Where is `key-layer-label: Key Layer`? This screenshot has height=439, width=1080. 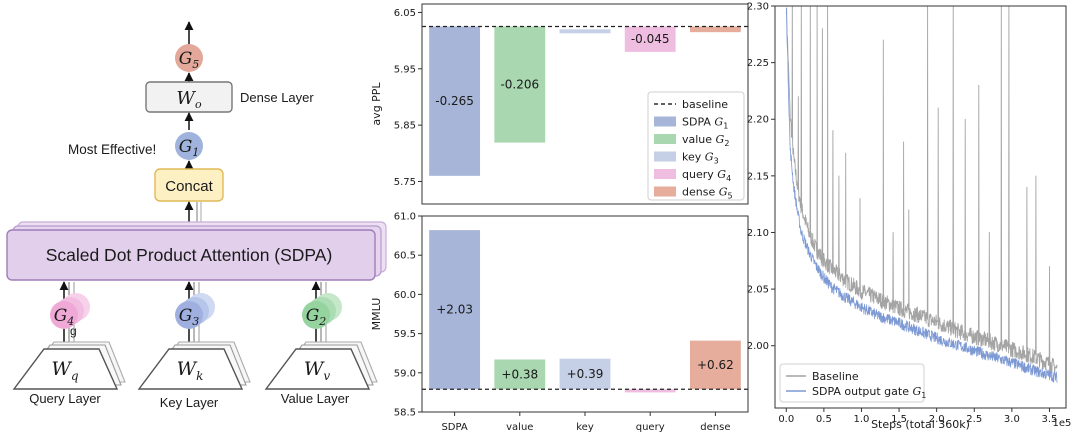 key-layer-label: Key Layer is located at coordinates (189, 402).